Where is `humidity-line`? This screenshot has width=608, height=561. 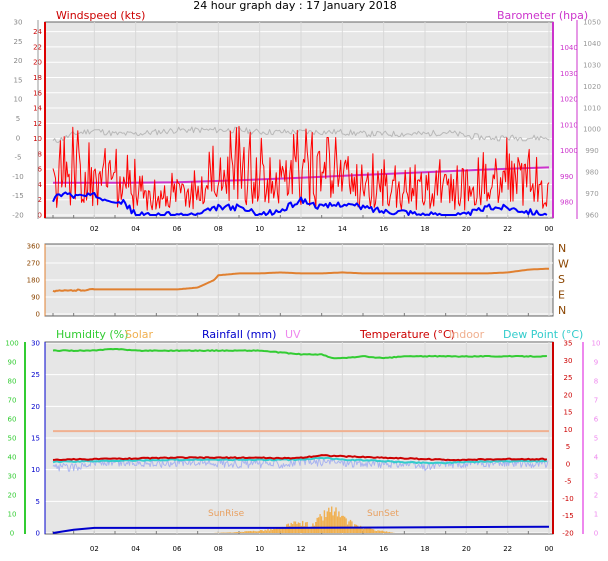
humidity-line is located at coordinates (299, 354).